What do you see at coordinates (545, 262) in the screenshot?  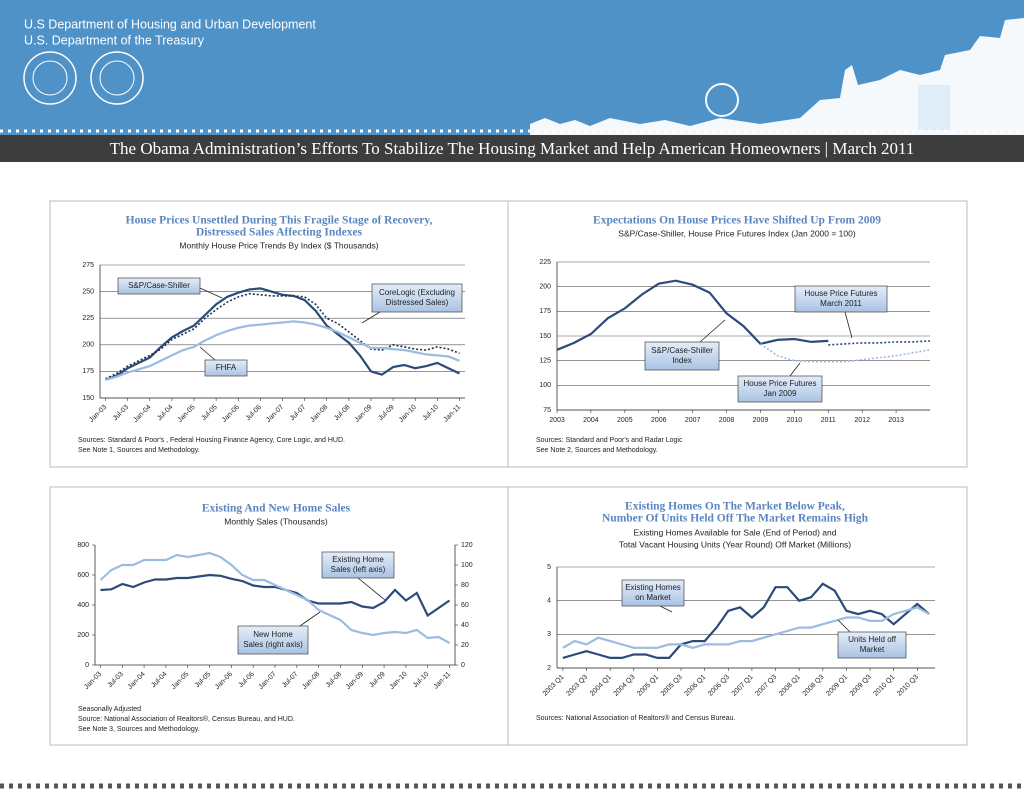 I see `y-tick-label: 225` at bounding box center [545, 262].